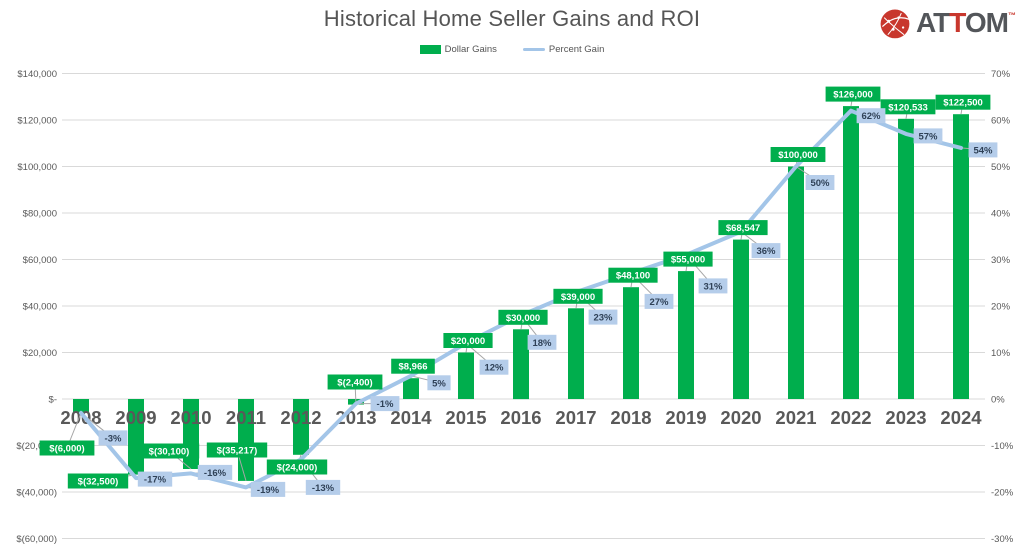 The image size is (1024, 546). What do you see at coordinates (1002, 446) in the screenshot?
I see `y-axis-right-tick: -10%` at bounding box center [1002, 446].